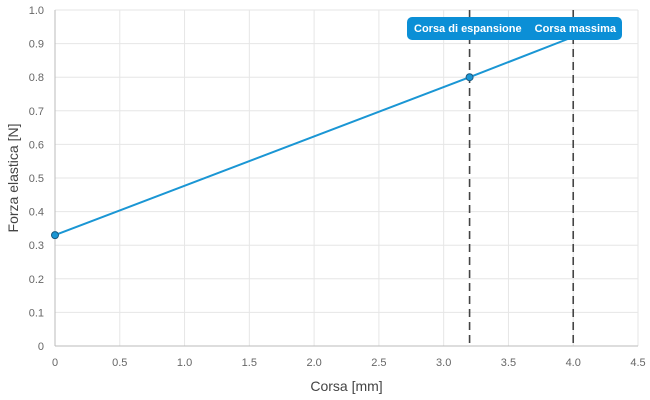 The image size is (650, 400). Describe the element at coordinates (378, 363) in the screenshot. I see `x-tick-label: 2.5` at that location.